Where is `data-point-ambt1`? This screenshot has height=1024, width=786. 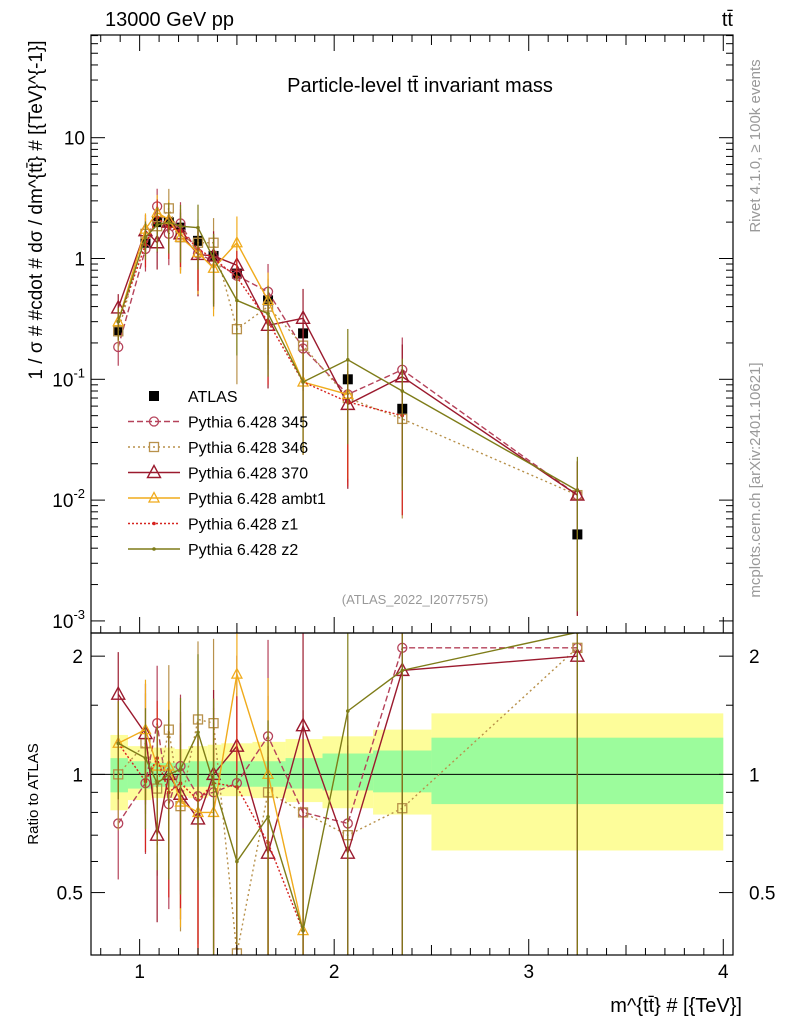 data-point-ambt1 is located at coordinates (236, 241).